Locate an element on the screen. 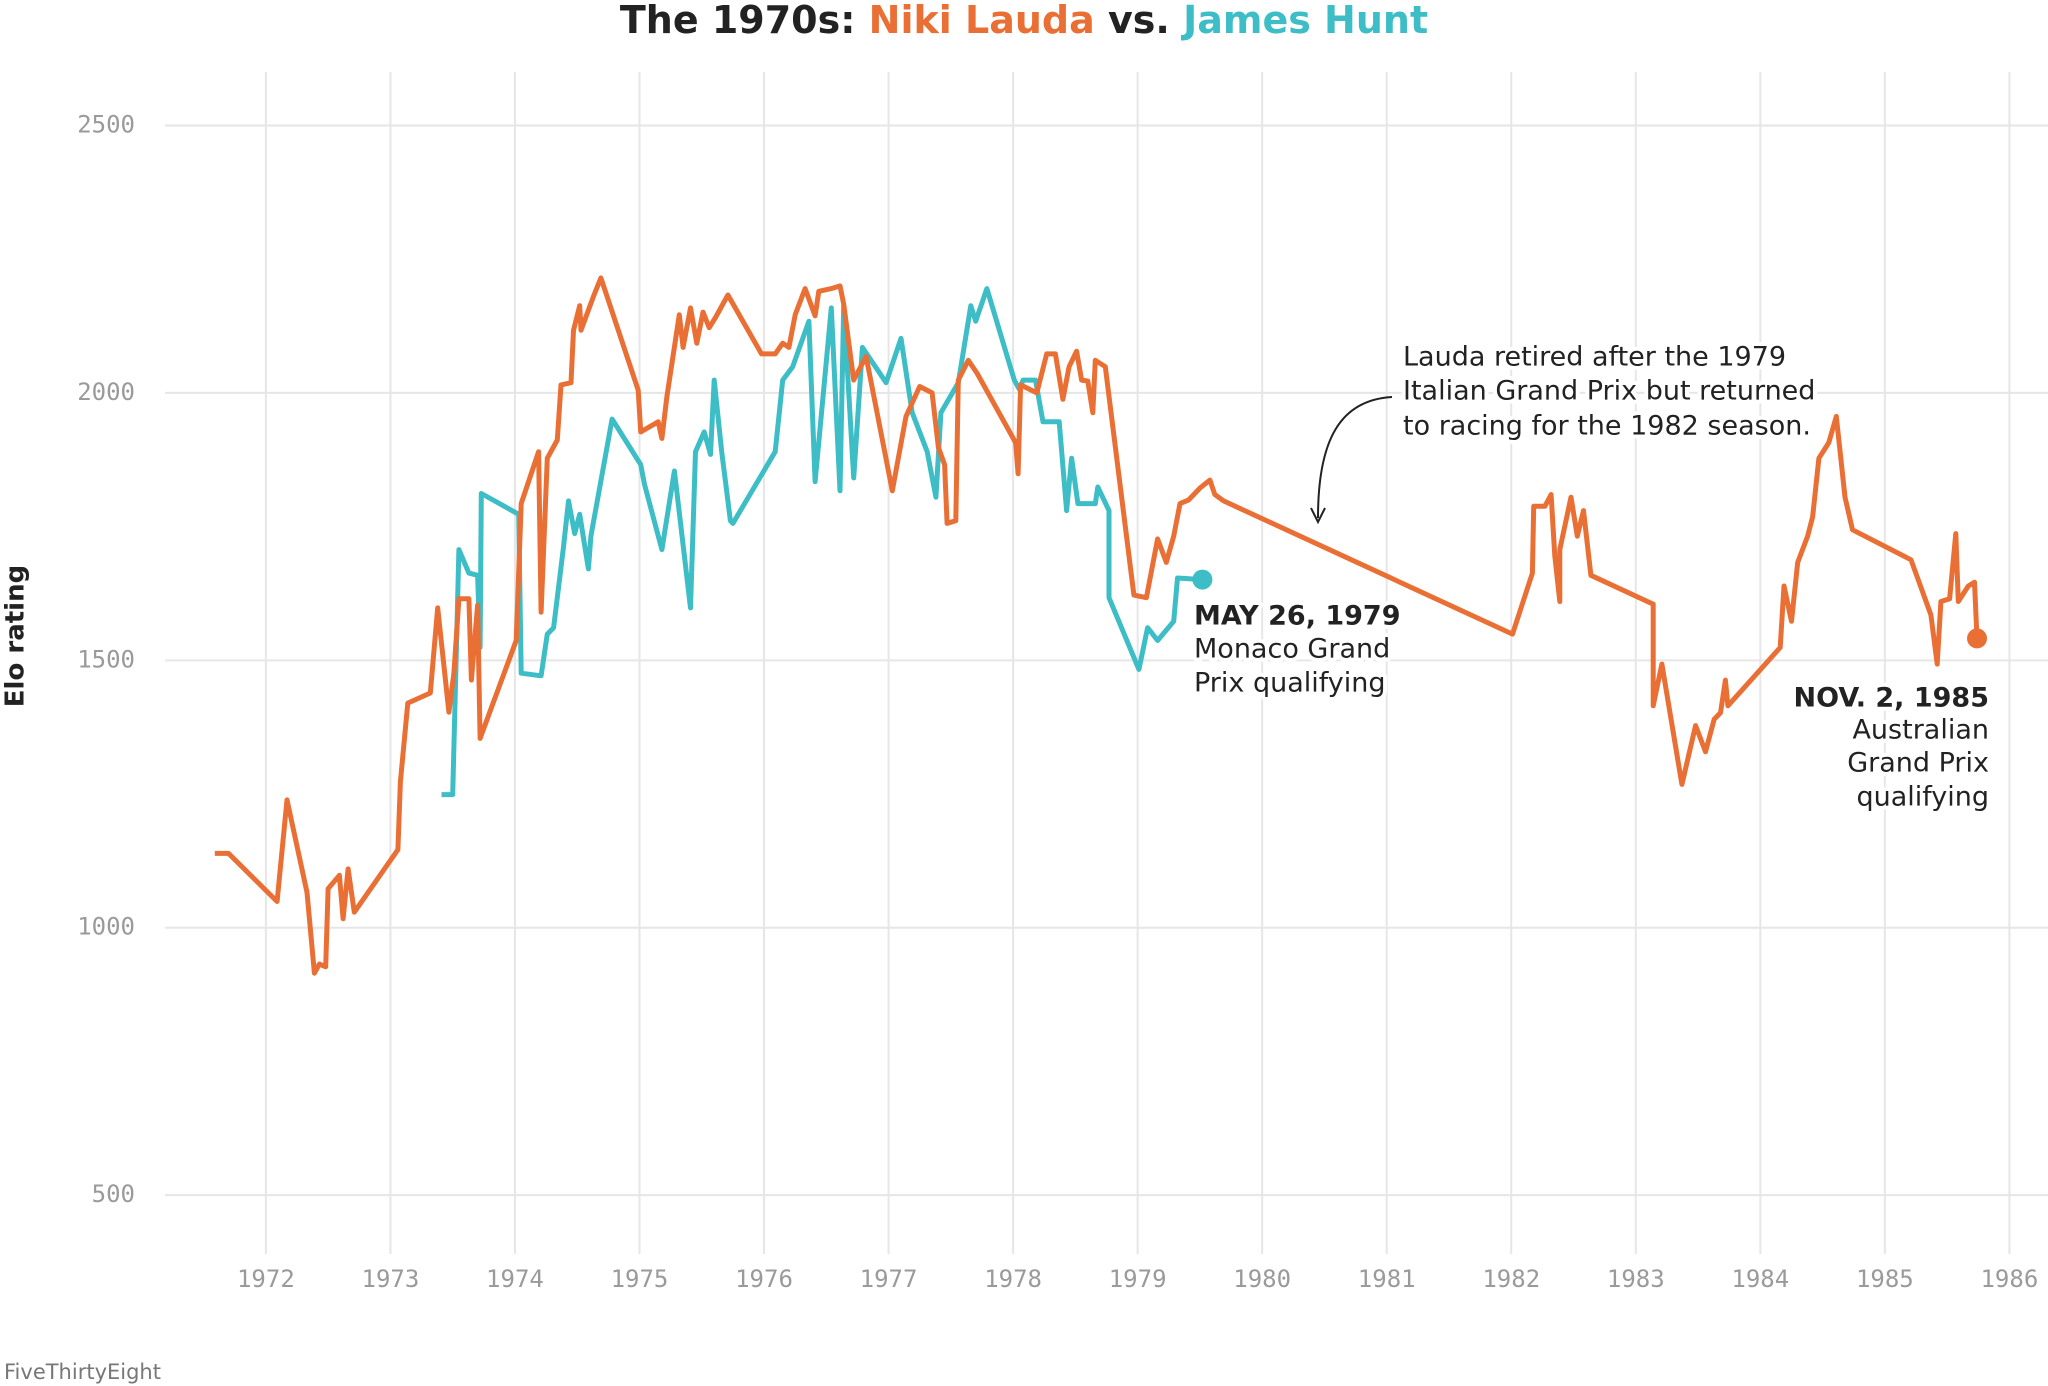 The image size is (2048, 1386). x-tick-label: 1978 is located at coordinates (1013, 1279).